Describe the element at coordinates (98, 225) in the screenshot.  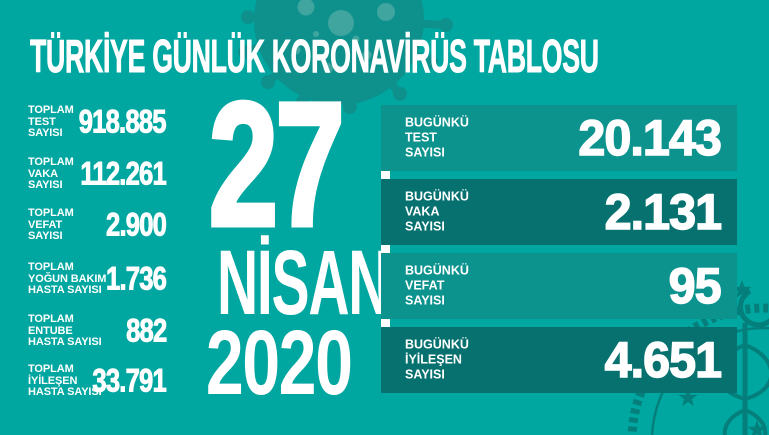
I see `total-death-row: TOPLAM VEFAT SAYISI 2.900` at that location.